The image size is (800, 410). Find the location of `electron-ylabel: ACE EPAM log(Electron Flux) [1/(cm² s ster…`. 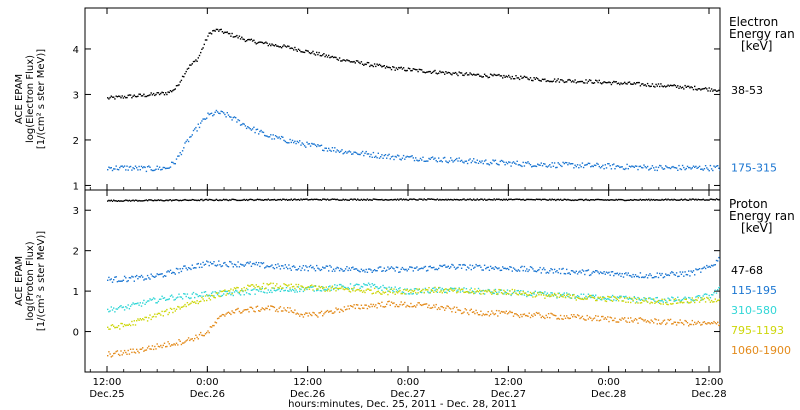

electron-ylabel: ACE EPAM log(Electron Flux) [1/(cm² s ster… is located at coordinates (30, 99).